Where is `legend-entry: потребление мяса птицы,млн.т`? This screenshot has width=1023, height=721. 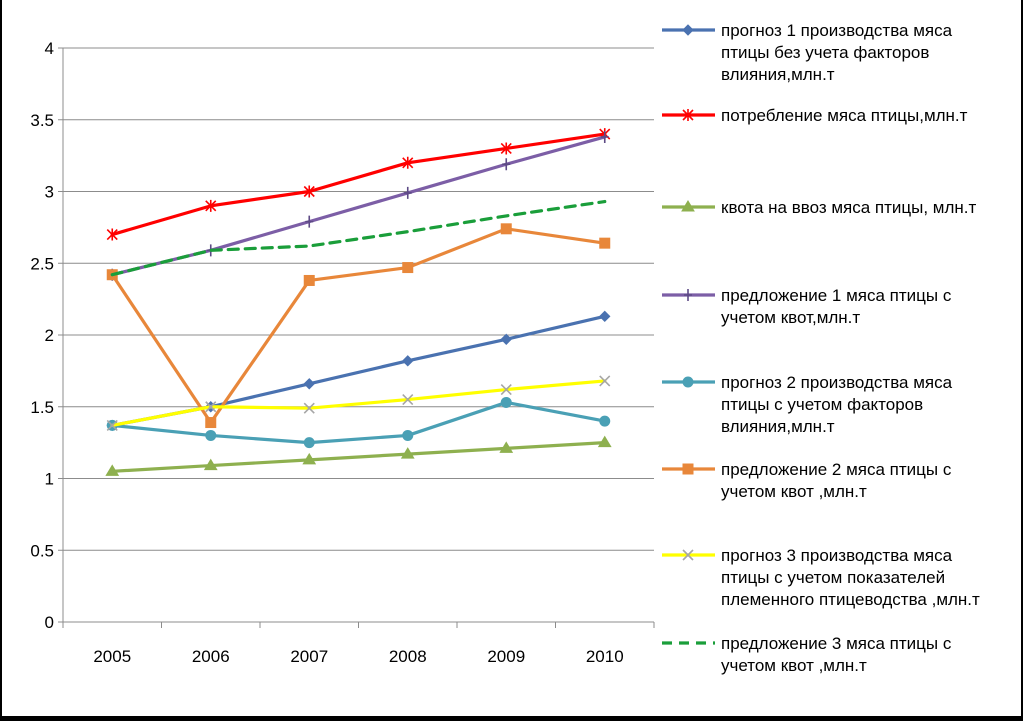
legend-entry: потребление мяса птицы,млн.т is located at coordinates (815, 115).